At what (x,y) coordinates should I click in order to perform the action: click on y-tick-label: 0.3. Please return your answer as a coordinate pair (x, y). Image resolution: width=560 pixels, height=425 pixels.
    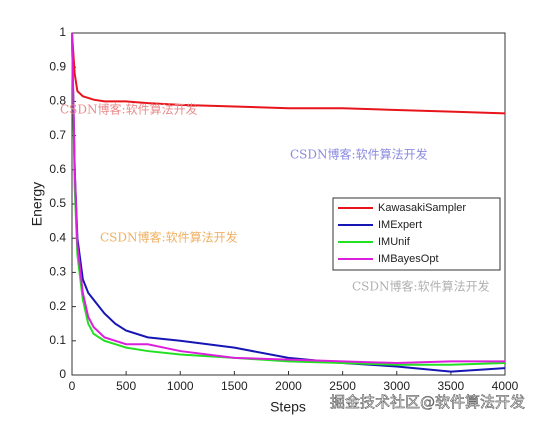
    Looking at the image, I should click on (57, 272).